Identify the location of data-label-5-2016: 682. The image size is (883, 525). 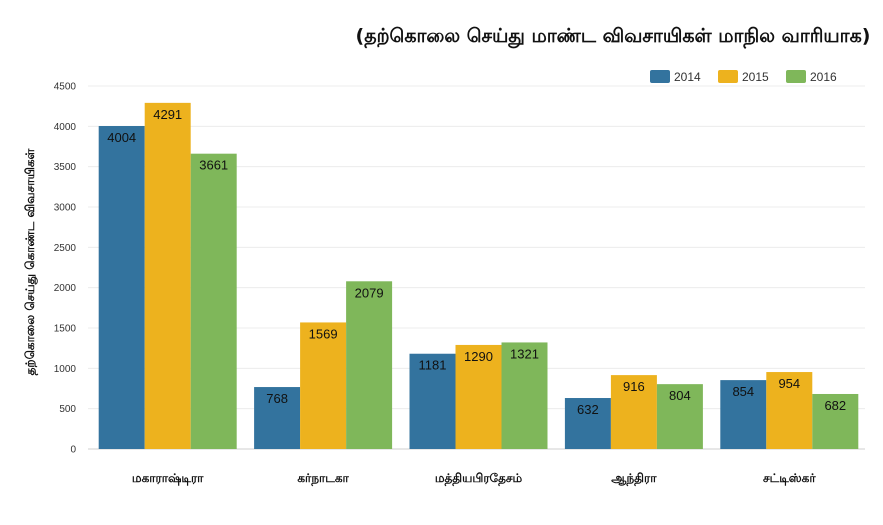
(835, 405).